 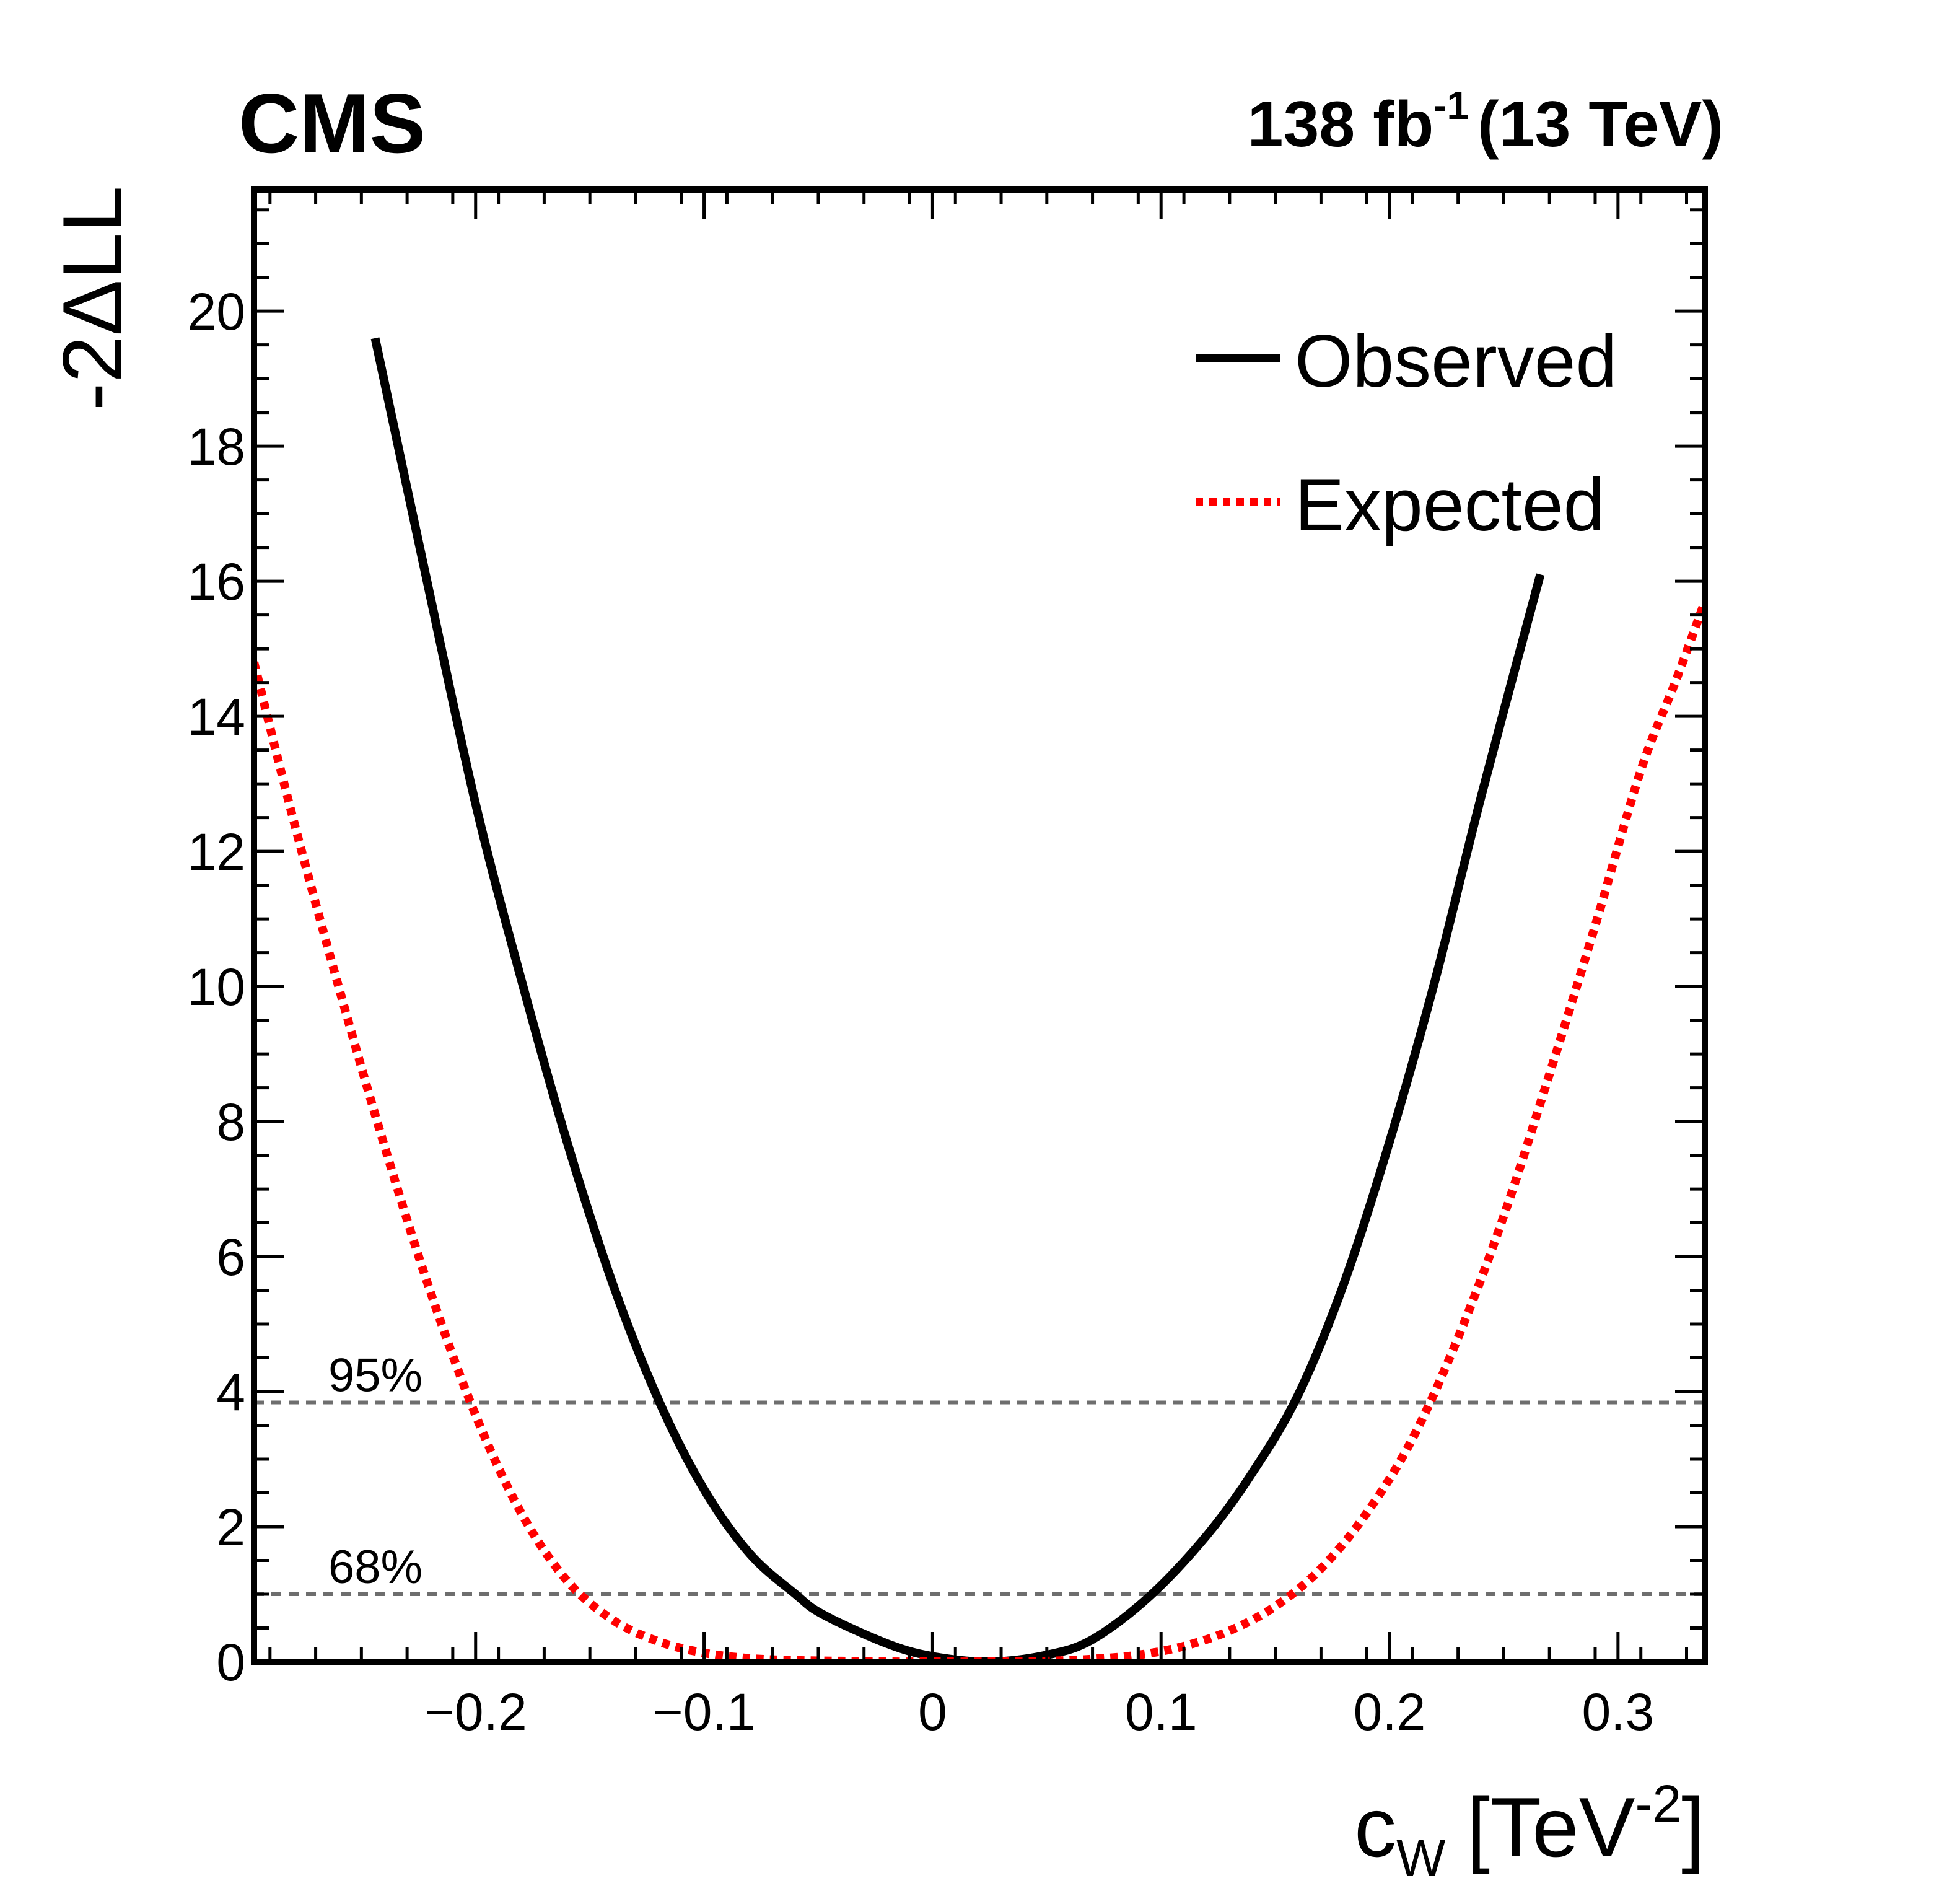 I want to click on x-axis-subscript: W, so click(x=1420, y=1858).